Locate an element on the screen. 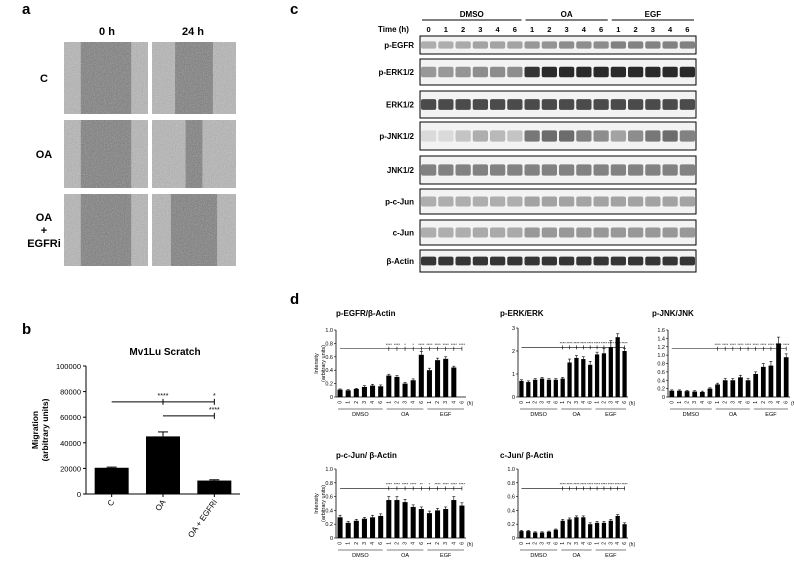 This screenshot has height=575, width=794. y-tick-label: 0.6 is located at coordinates (661, 373).